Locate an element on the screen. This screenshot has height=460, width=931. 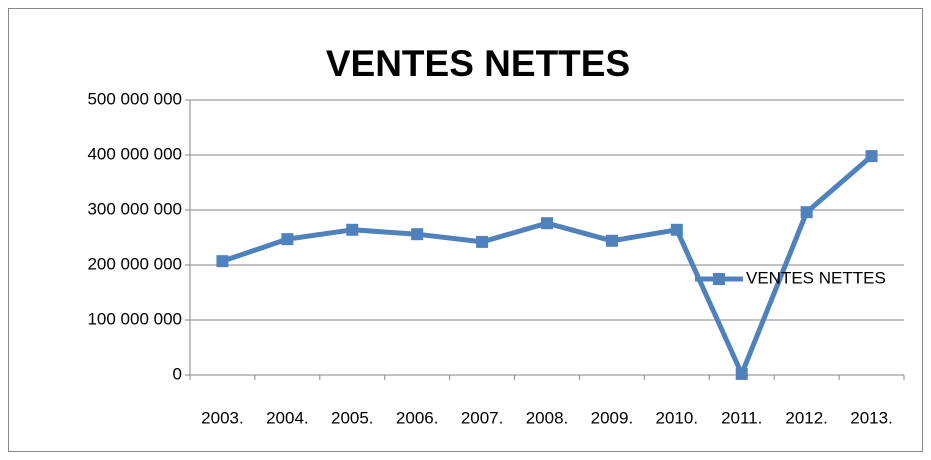
chart-title: VENTES NETTES is located at coordinates (478, 63).